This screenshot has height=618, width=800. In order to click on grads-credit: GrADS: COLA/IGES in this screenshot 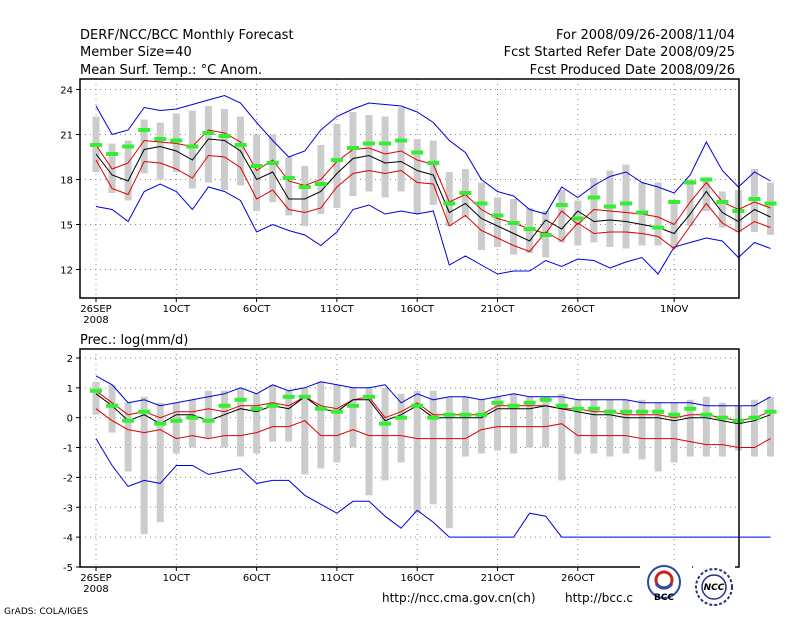, I will do `click(46, 612)`.